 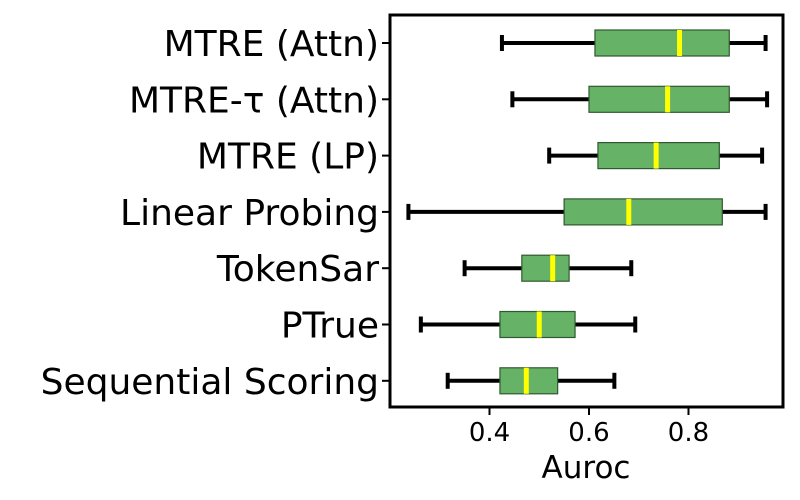 What do you see at coordinates (249, 213) in the screenshot?
I see `category-label: Linear Probing` at bounding box center [249, 213].